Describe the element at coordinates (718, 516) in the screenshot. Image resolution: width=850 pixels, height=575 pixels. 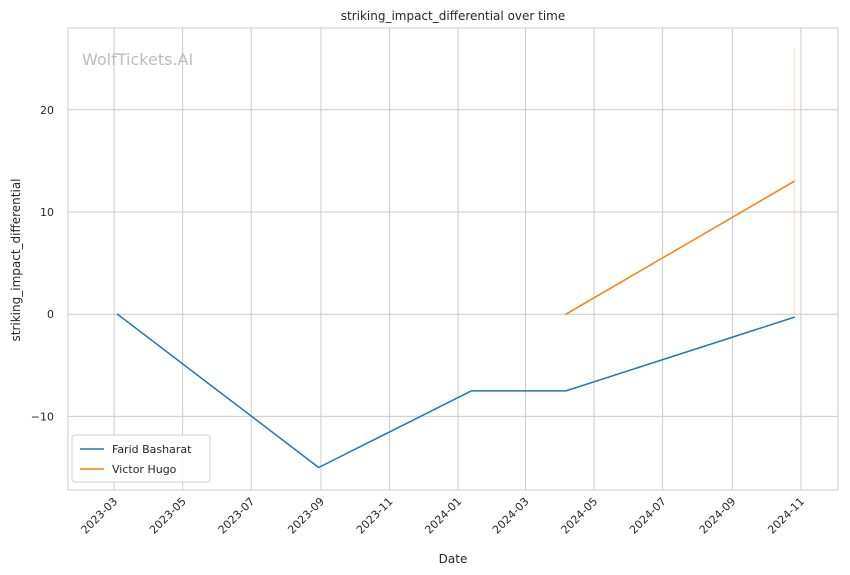
I see `x-tick-label: 2024-09` at that location.